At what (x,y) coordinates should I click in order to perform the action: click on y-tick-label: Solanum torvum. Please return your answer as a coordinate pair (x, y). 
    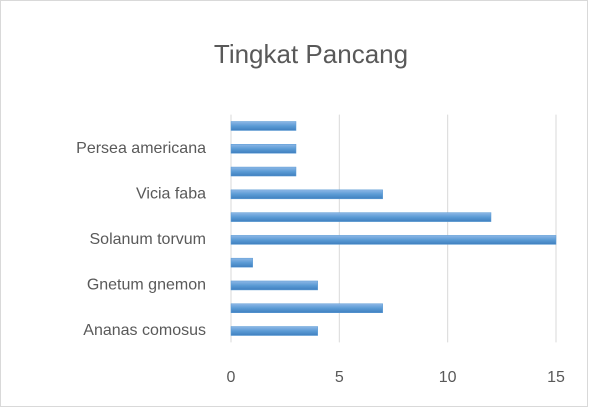
    Looking at the image, I should click on (148, 239).